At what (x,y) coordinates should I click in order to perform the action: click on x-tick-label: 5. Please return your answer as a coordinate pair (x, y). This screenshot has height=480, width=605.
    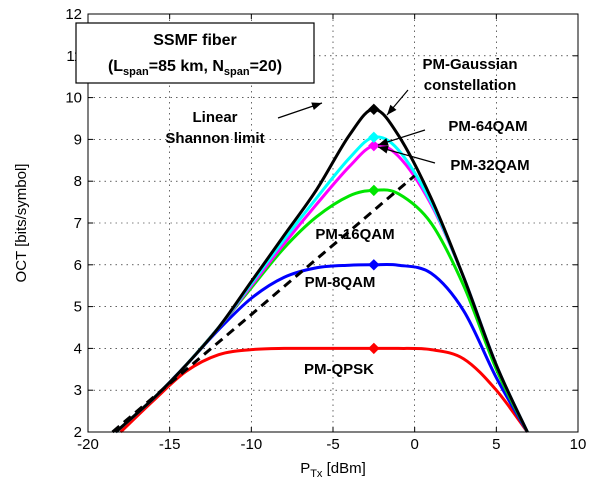
    Looking at the image, I should click on (496, 444).